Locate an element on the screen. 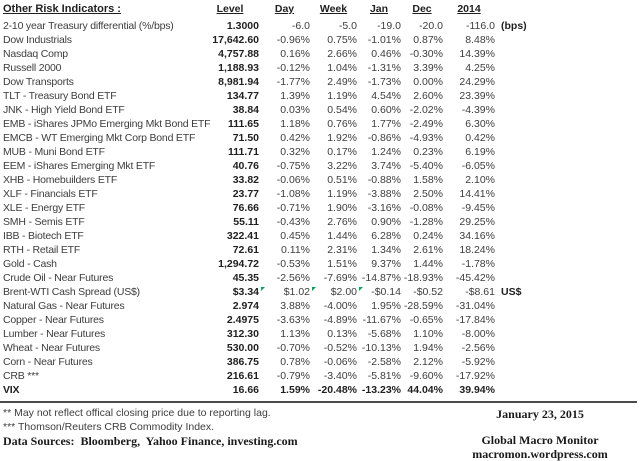 Image resolution: width=640 pixels, height=461 pixels. year-2014-value: -1.78% is located at coordinates (478, 264).